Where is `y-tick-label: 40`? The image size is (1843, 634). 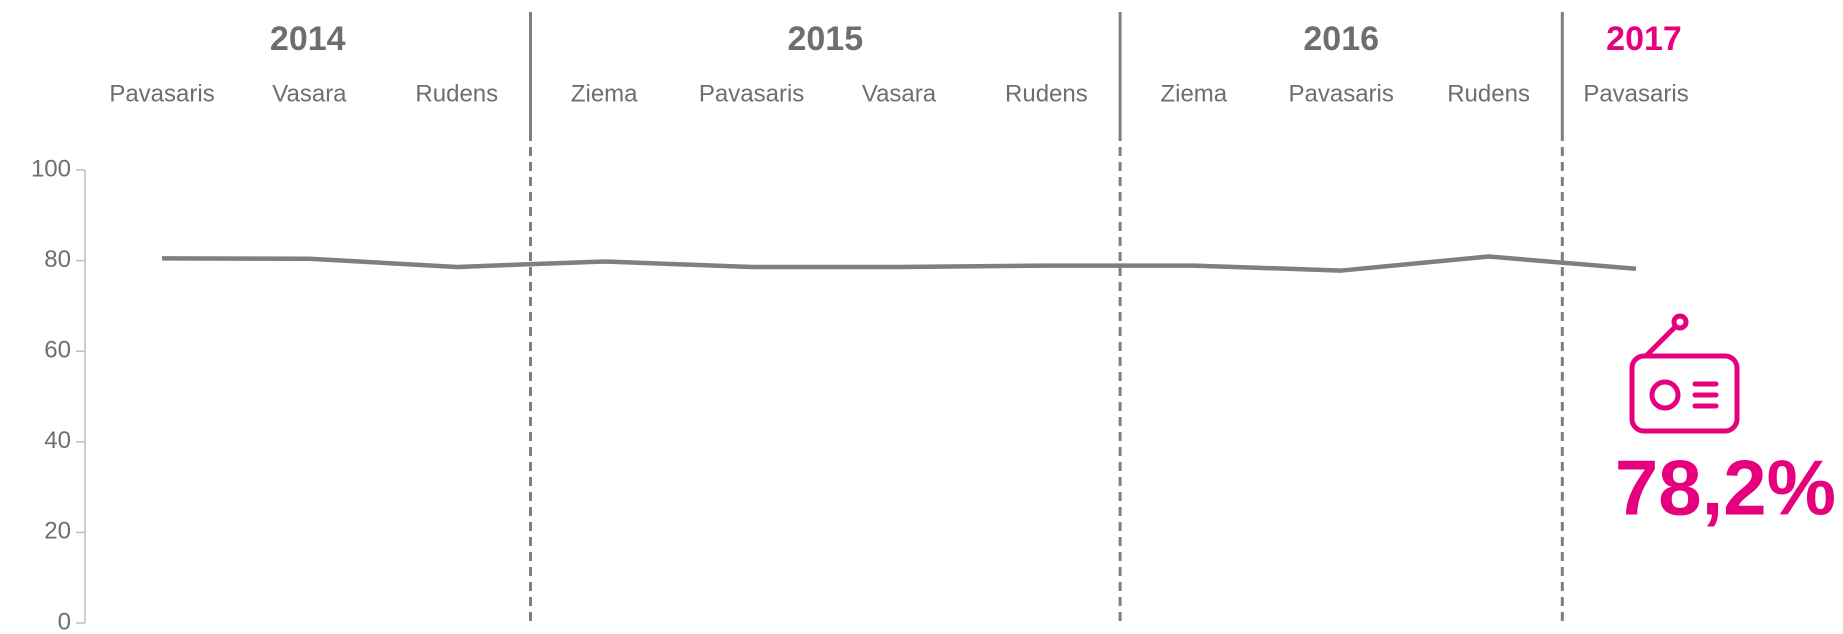 y-tick-label: 40 is located at coordinates (57, 440).